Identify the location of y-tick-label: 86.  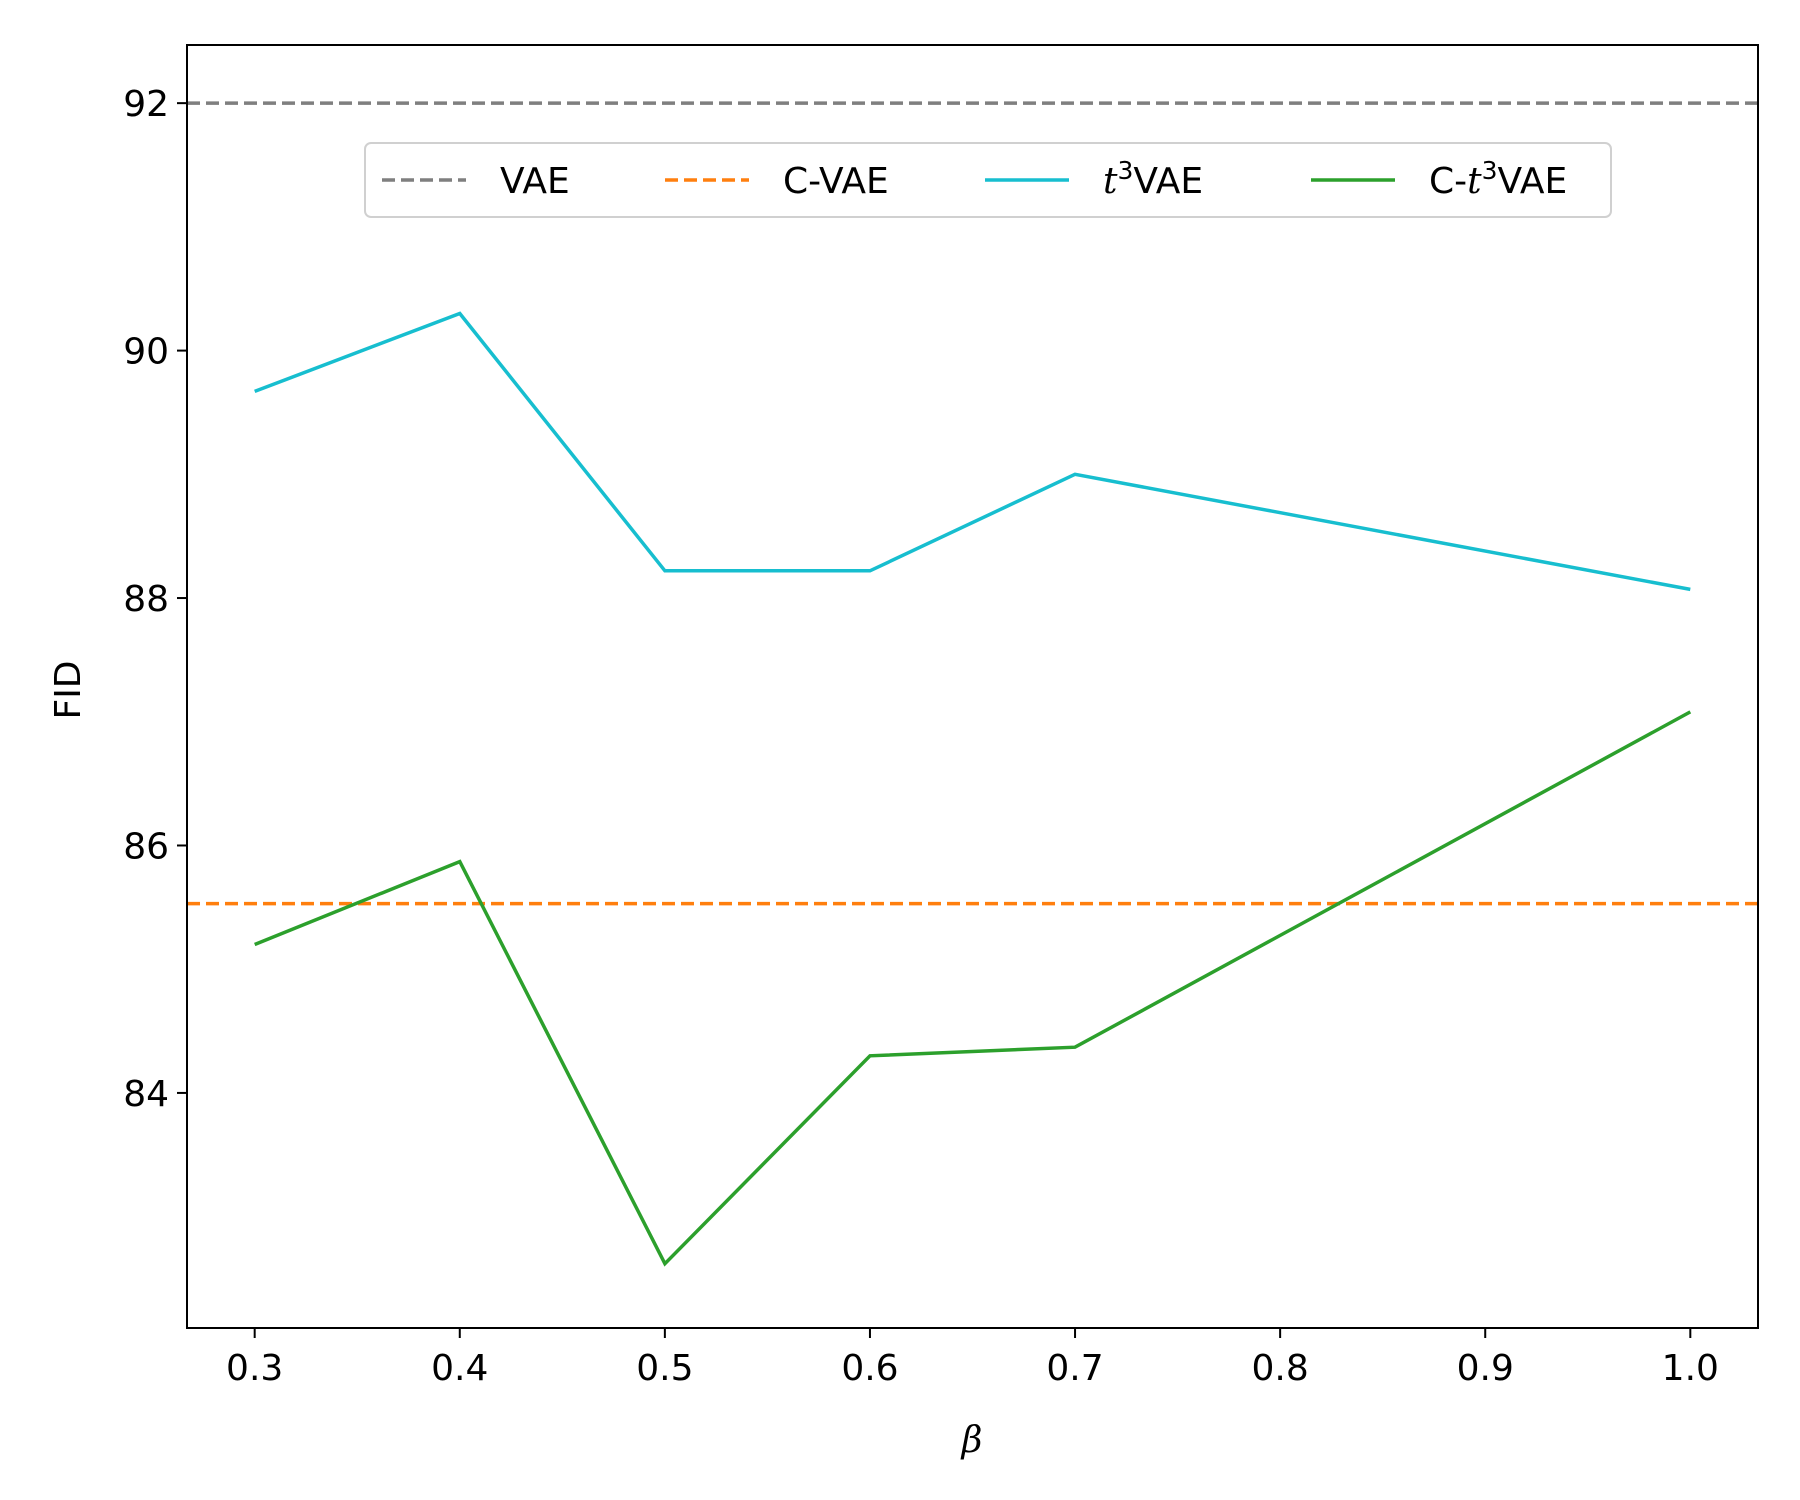
(146, 846).